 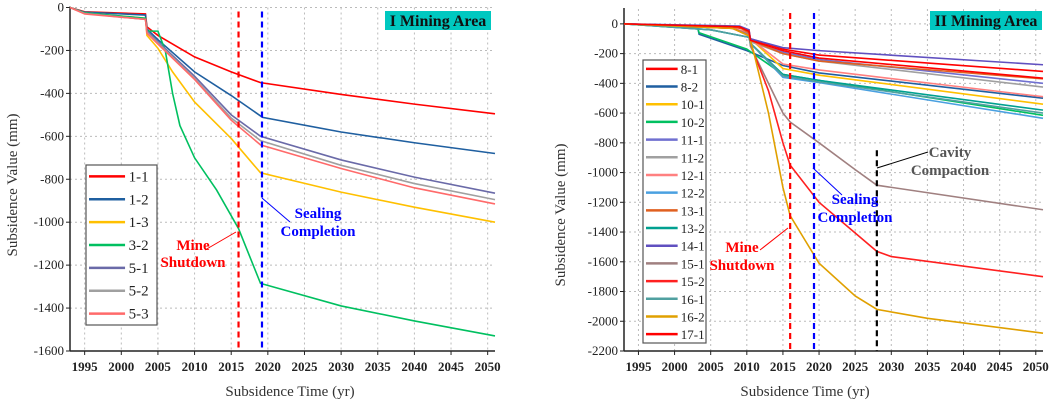 I want to click on legend-label: 16-2, so click(x=693, y=316).